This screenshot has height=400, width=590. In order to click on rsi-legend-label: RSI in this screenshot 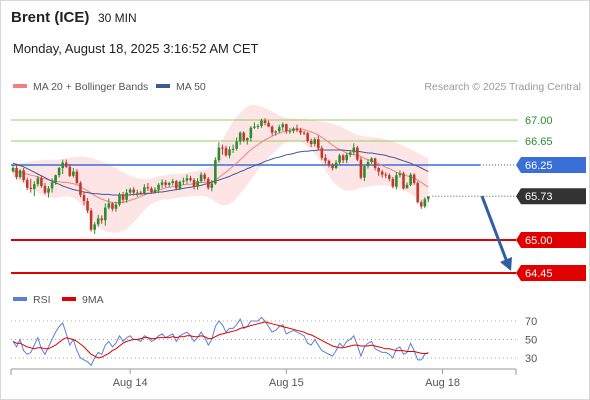, I will do `click(42, 300)`.